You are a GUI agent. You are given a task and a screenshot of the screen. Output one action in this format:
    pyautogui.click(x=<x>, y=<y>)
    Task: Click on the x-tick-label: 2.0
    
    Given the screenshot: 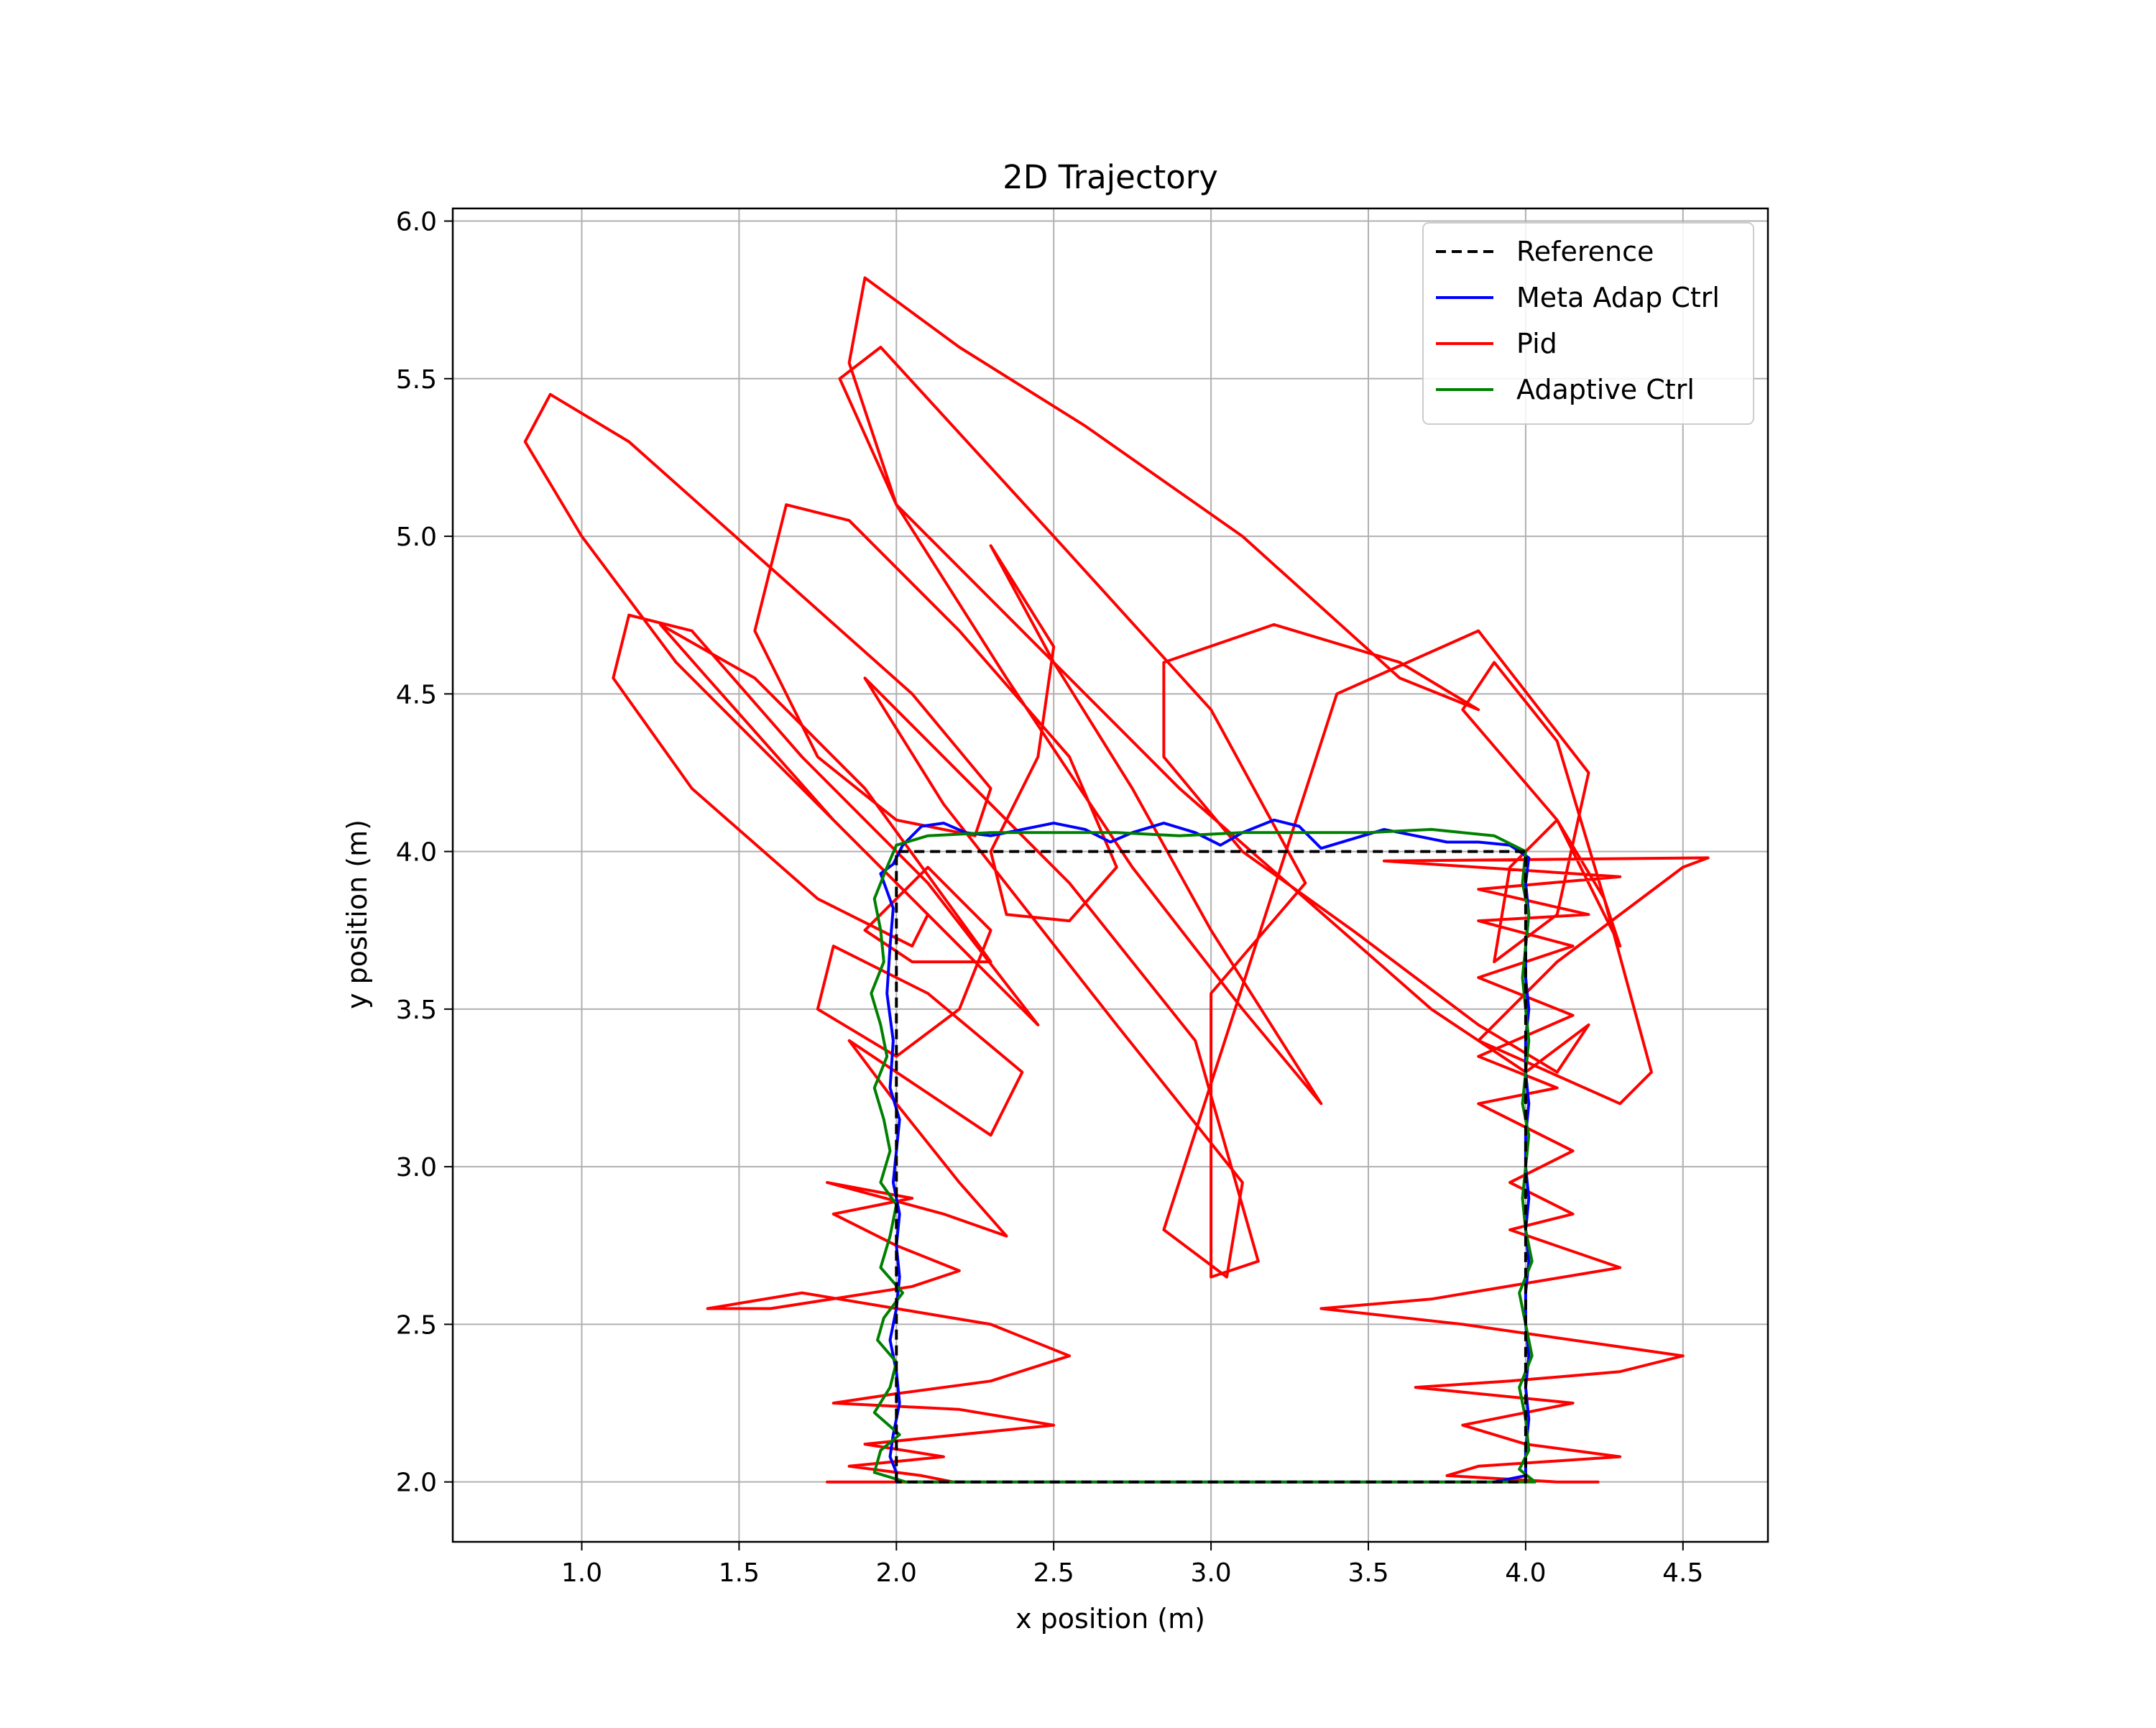 What is the action you would take?
    pyautogui.click(x=897, y=1573)
    